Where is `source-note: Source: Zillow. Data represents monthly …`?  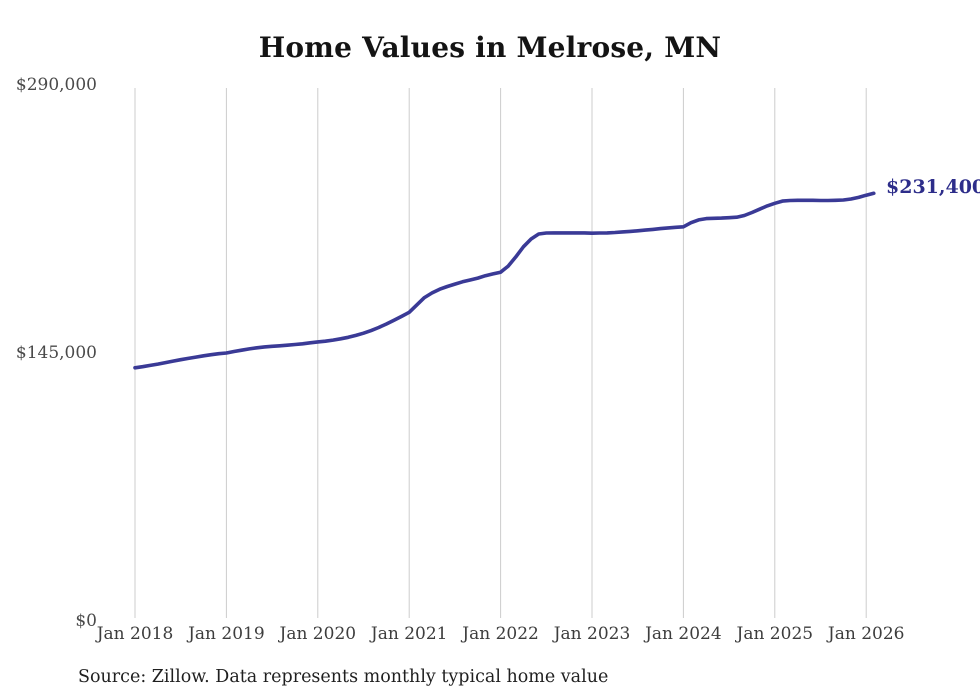 source-note: Source: Zillow. Data represents monthly … is located at coordinates (343, 677).